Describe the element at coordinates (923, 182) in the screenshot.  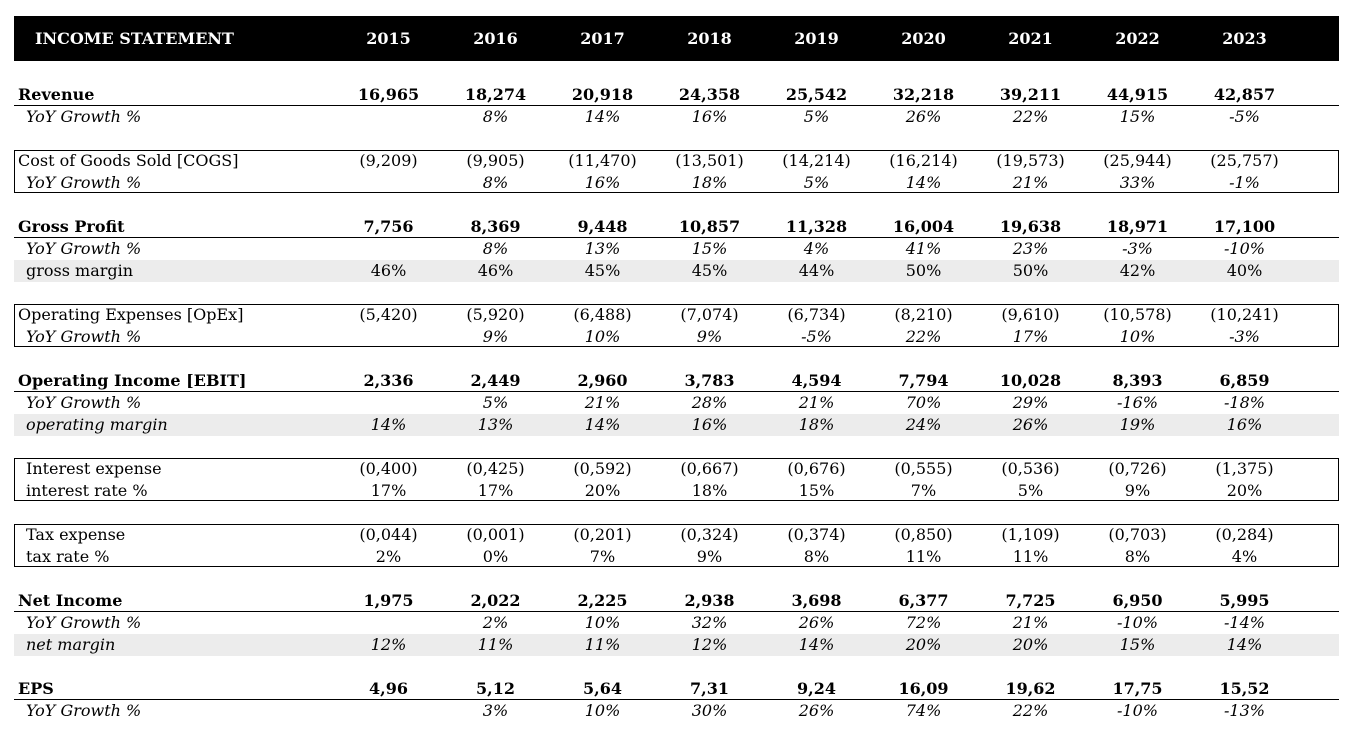
I see `value-cell-2020: 14%` at that location.